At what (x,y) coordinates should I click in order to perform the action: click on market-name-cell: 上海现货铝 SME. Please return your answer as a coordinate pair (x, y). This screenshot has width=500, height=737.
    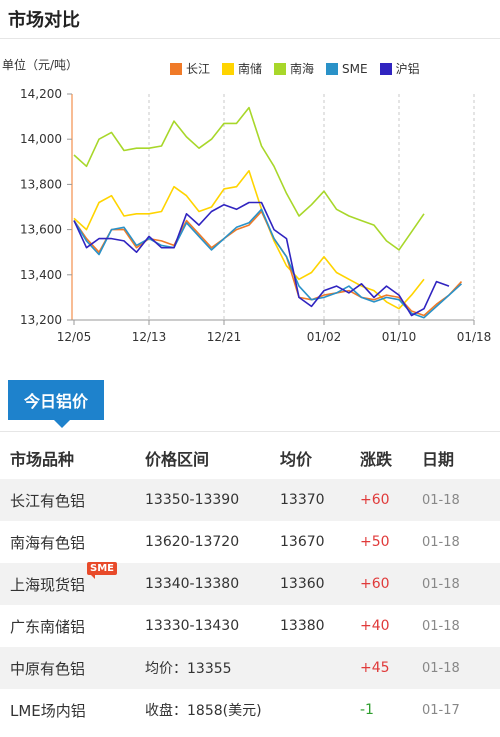
    Looking at the image, I should click on (72, 583).